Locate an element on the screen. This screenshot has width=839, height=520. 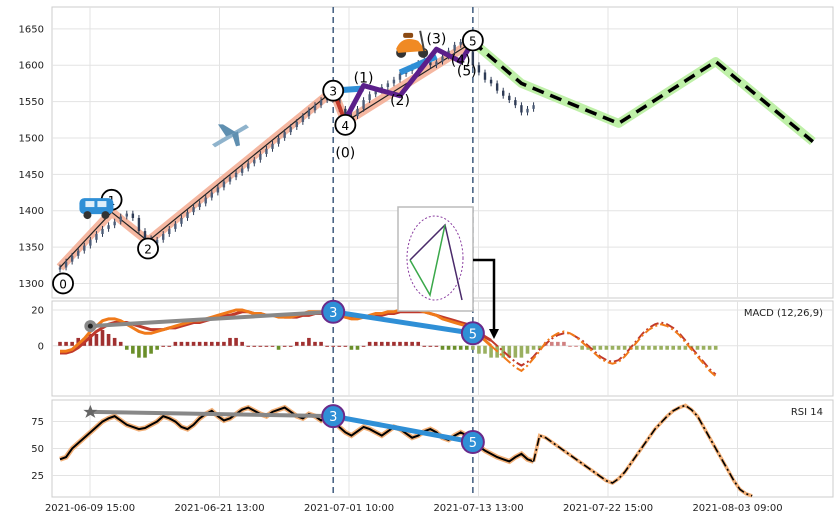
rsi-tick-label: 75 is located at coordinates (37, 422).